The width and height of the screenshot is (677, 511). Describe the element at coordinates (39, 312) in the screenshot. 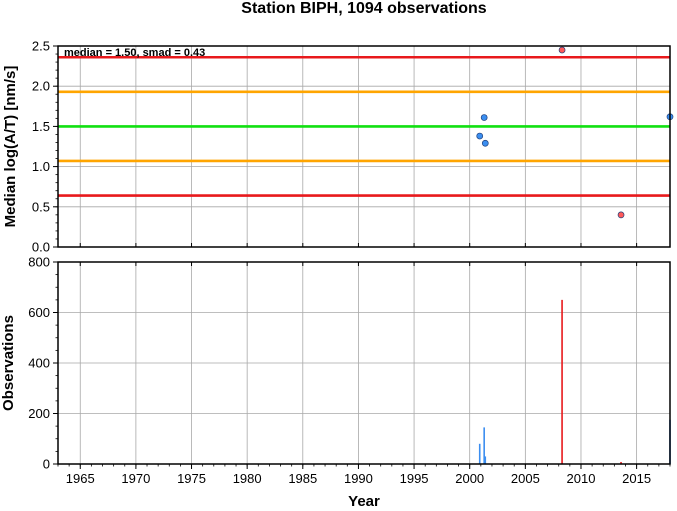

I see `y-tick-label: 600` at that location.